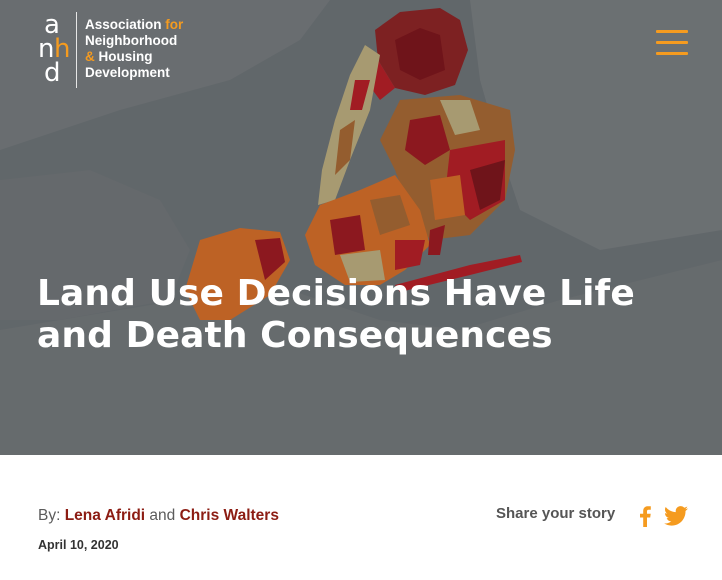  What do you see at coordinates (162, 515) in the screenshot?
I see `byline-and-label: and` at bounding box center [162, 515].